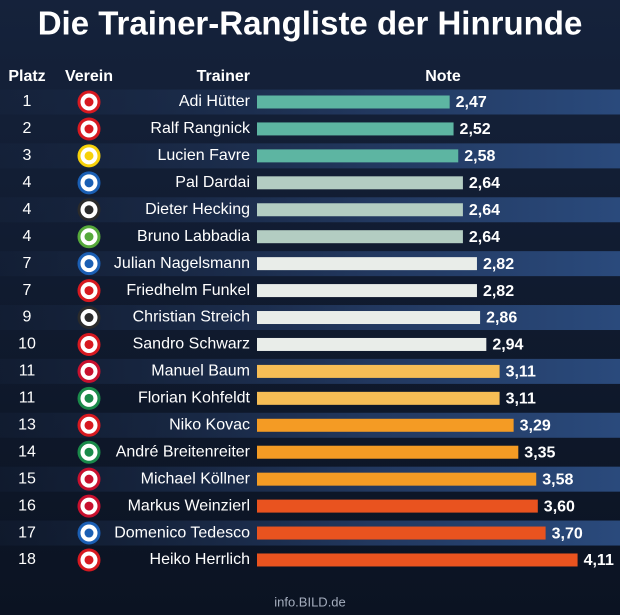 Image resolution: width=620 pixels, height=615 pixels. I want to click on value-label: 2,52, so click(475, 129).